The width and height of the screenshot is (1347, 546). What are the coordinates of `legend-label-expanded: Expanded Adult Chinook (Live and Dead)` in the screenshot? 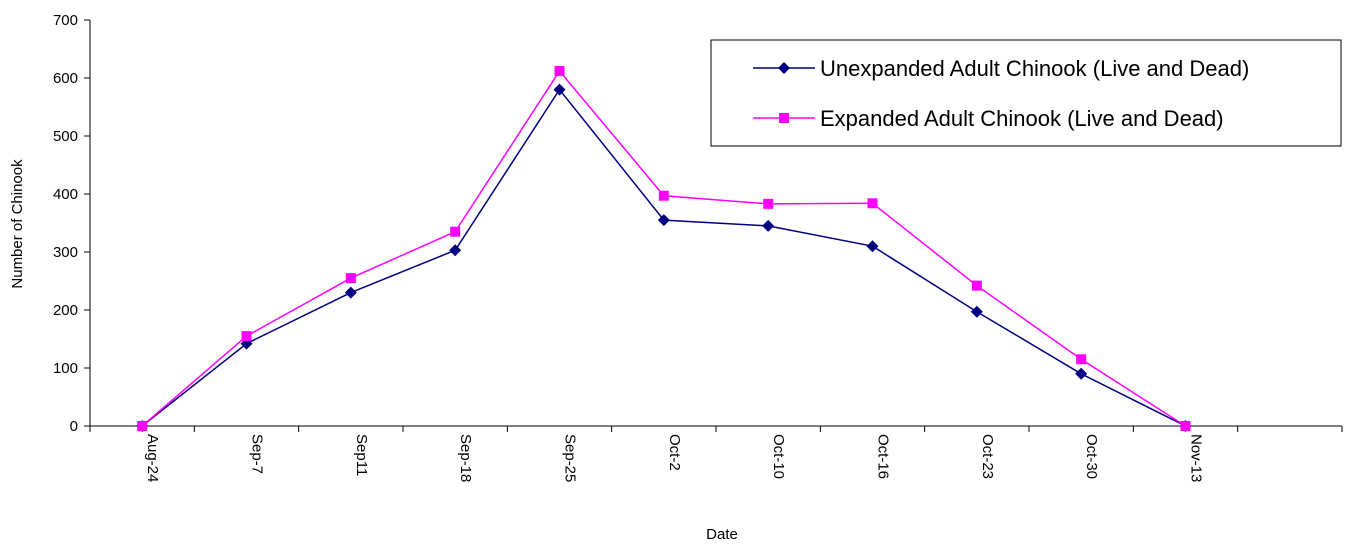 It's located at (1022, 118).